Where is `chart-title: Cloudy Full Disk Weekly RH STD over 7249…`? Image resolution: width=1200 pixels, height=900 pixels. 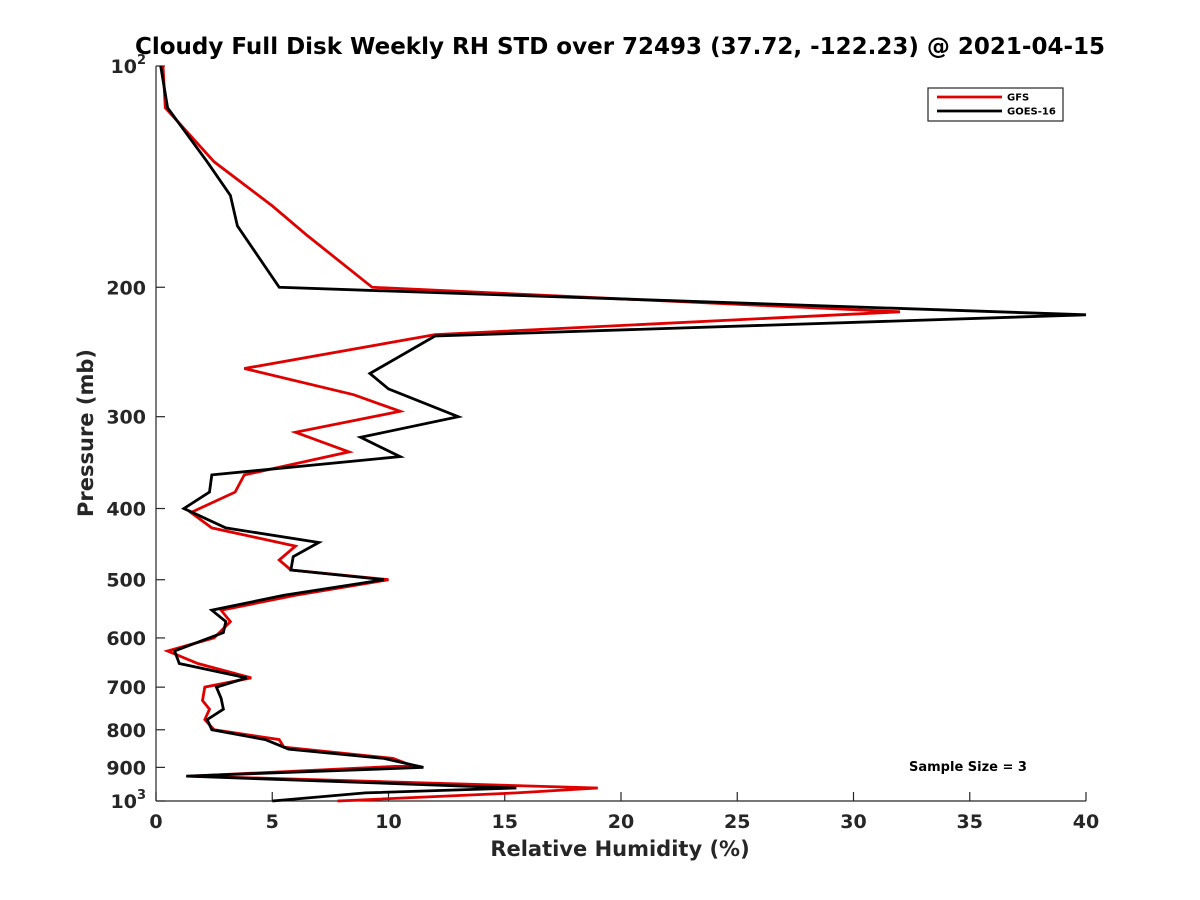
chart-title: Cloudy Full Disk Weekly RH STD over 7249… is located at coordinates (620, 47).